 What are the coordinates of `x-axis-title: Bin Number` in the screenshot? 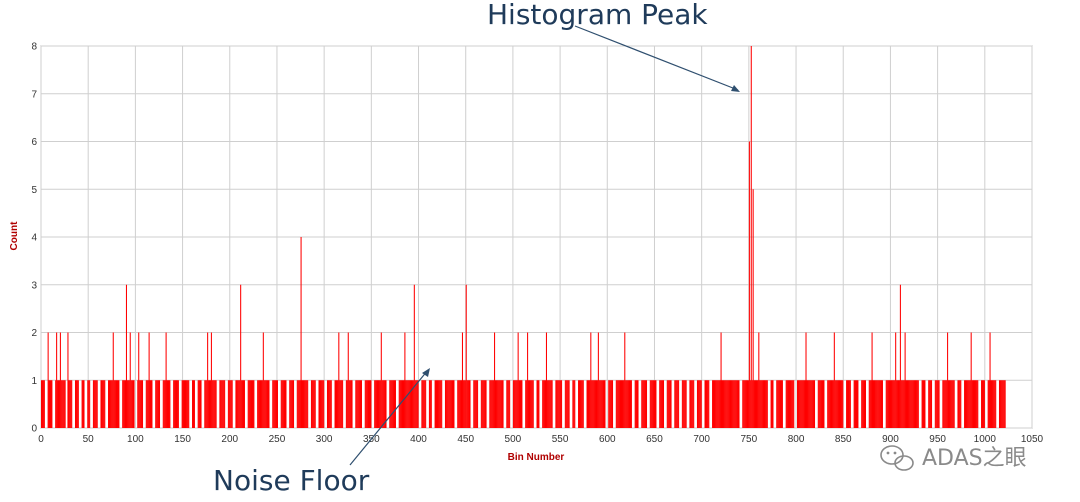 It's located at (536, 457).